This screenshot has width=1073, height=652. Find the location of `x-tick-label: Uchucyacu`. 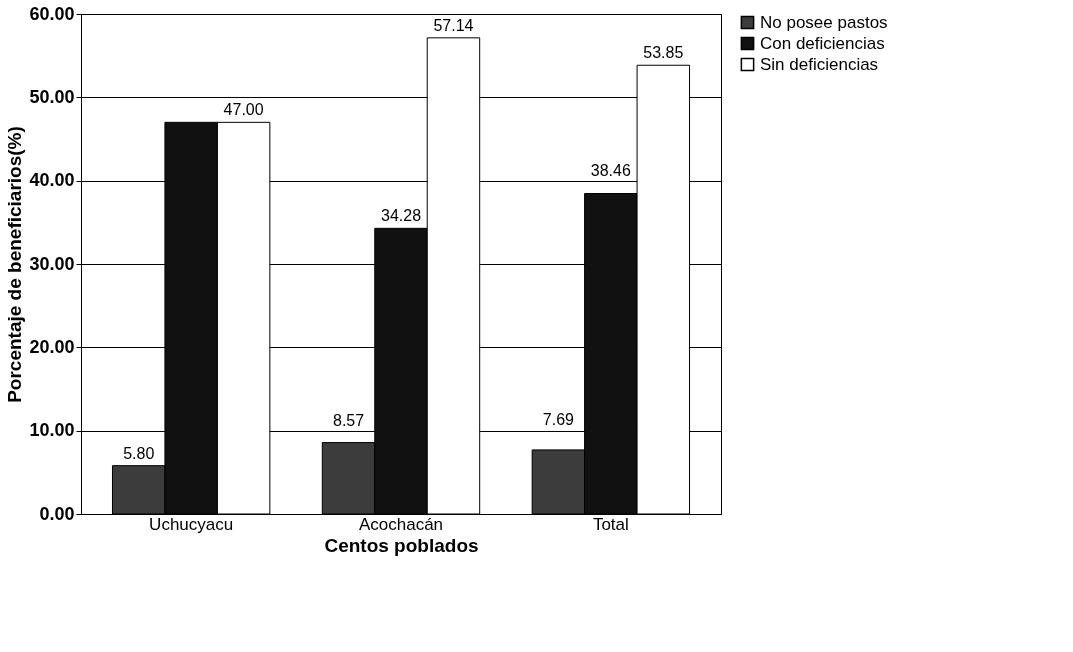

x-tick-label: Uchucyacu is located at coordinates (191, 524).